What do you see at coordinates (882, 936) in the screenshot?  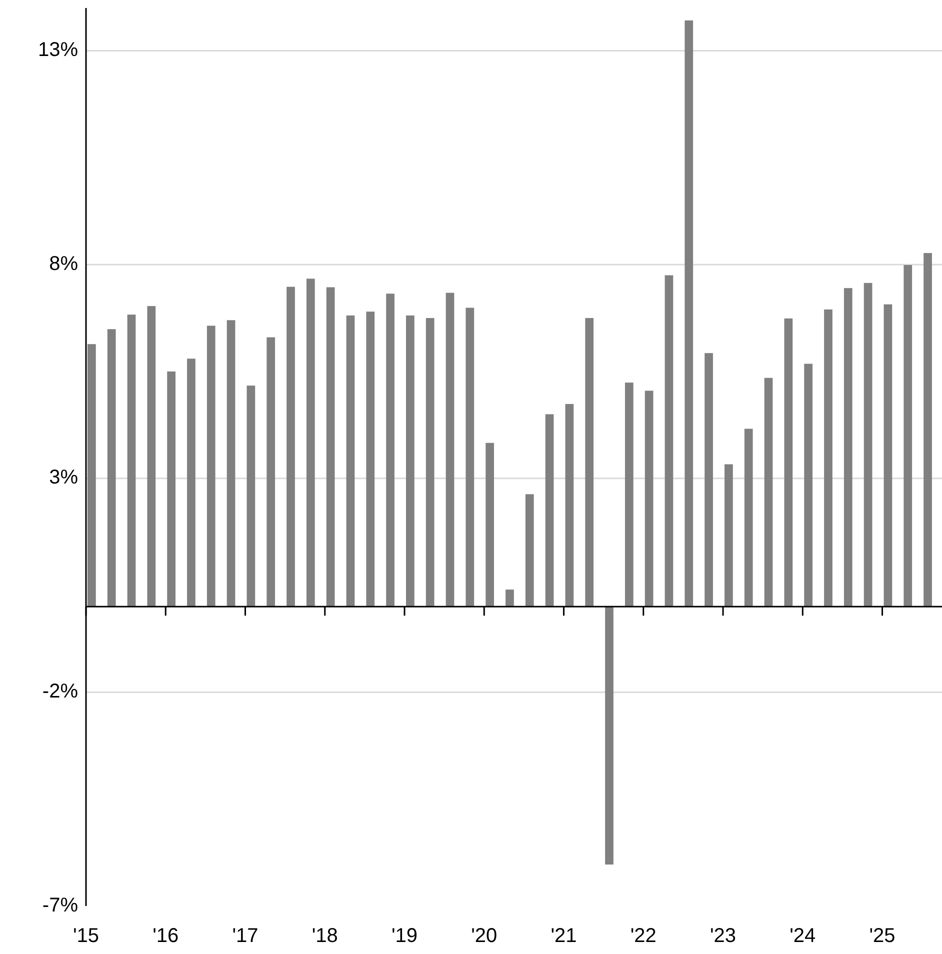 I see `x-tick-label: '25` at bounding box center [882, 936].